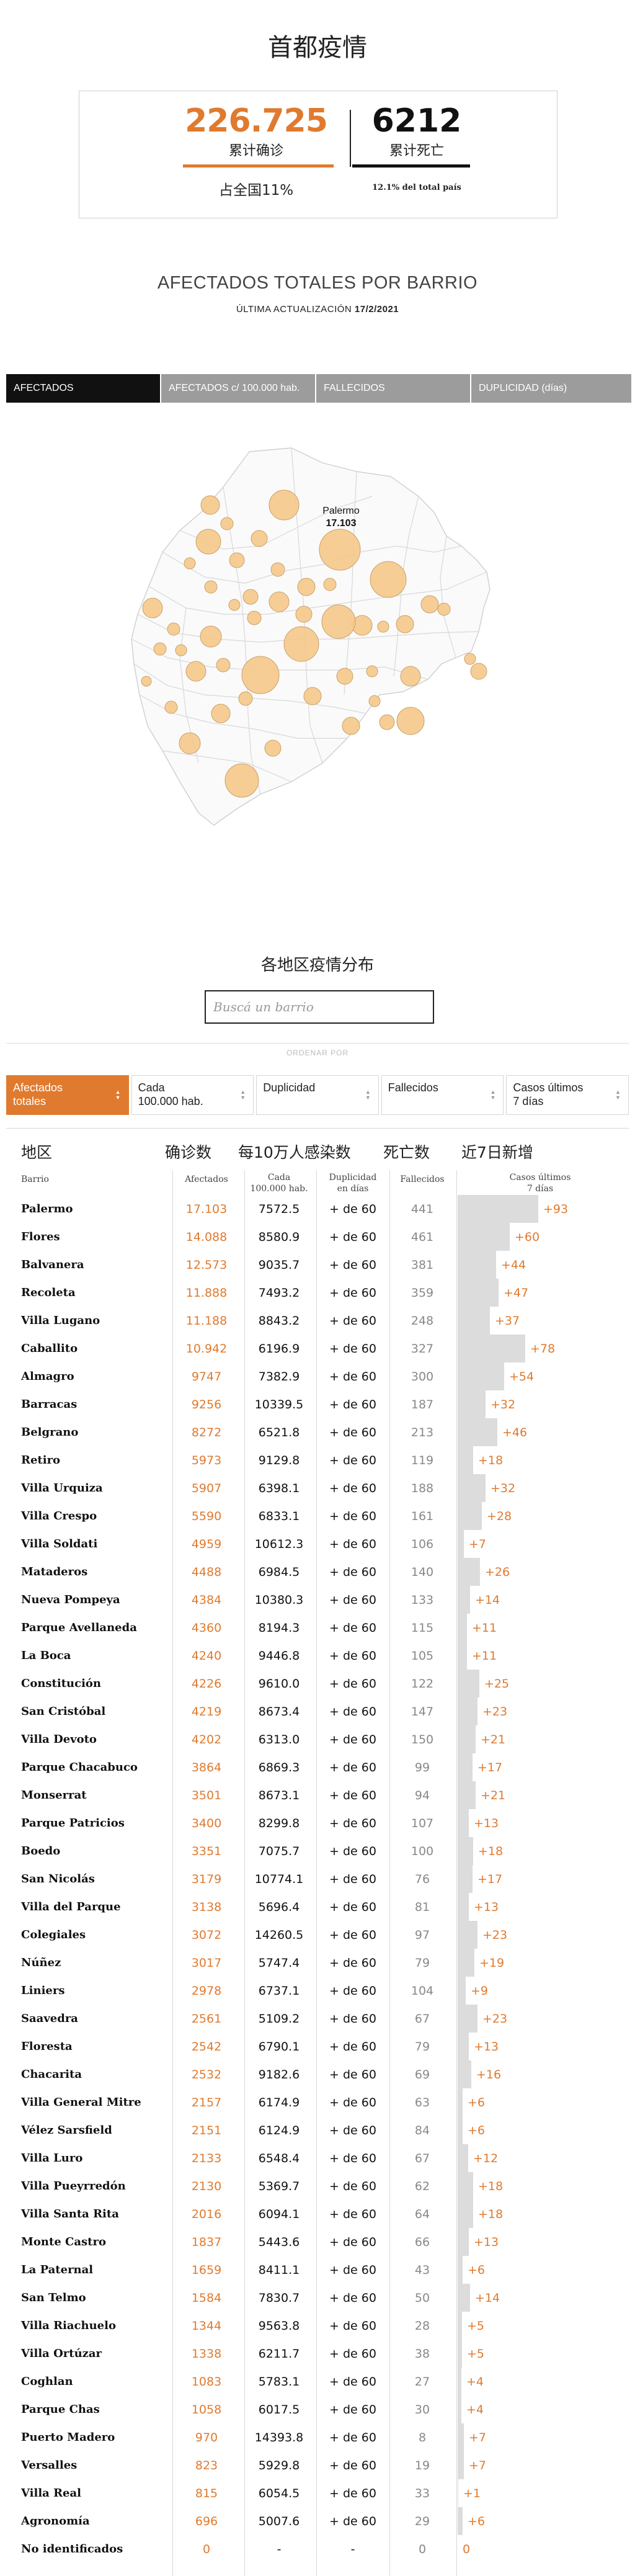 The width and height of the screenshot is (635, 2576). I want to click on cases-value: 4488, so click(206, 1572).